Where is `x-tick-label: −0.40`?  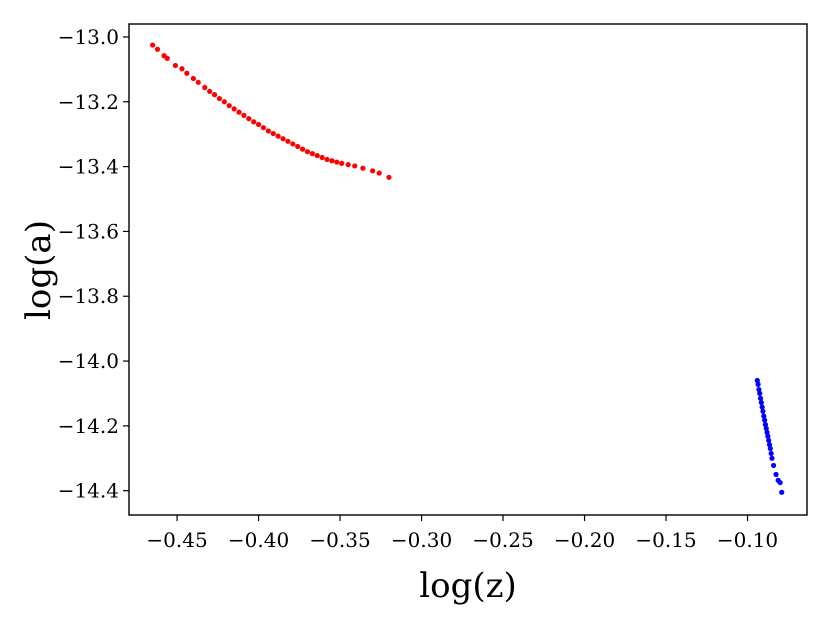
x-tick-label: −0.40 is located at coordinates (258, 540).